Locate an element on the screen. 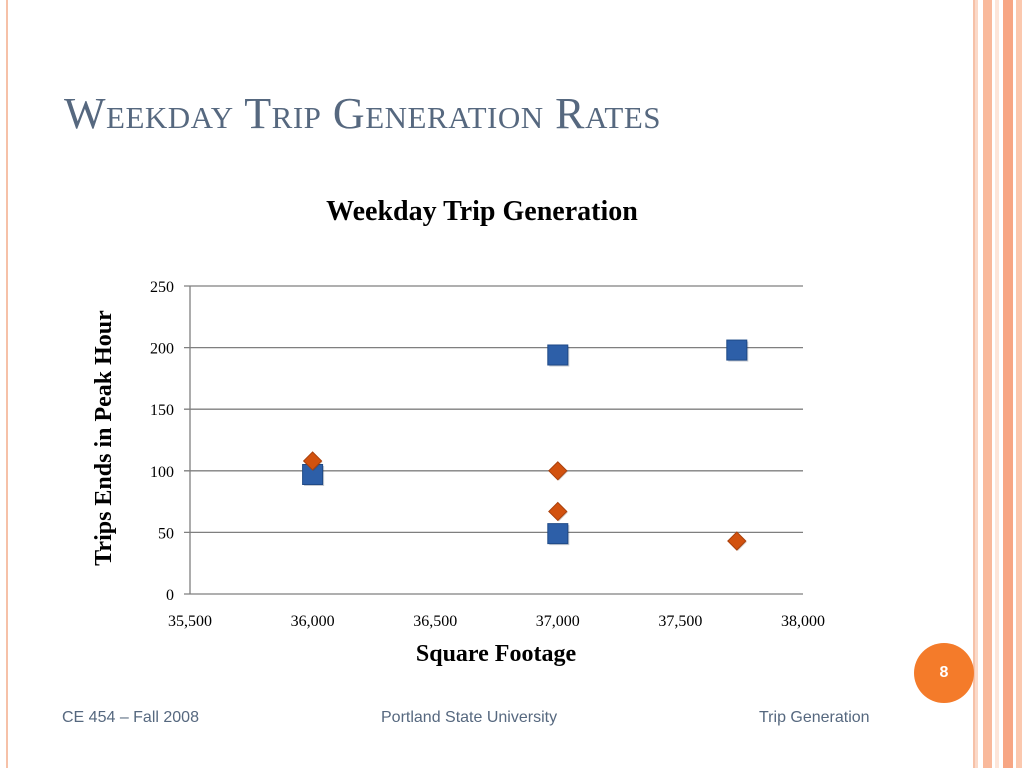  x-axis-label: Square Footage is located at coordinates (496, 654).